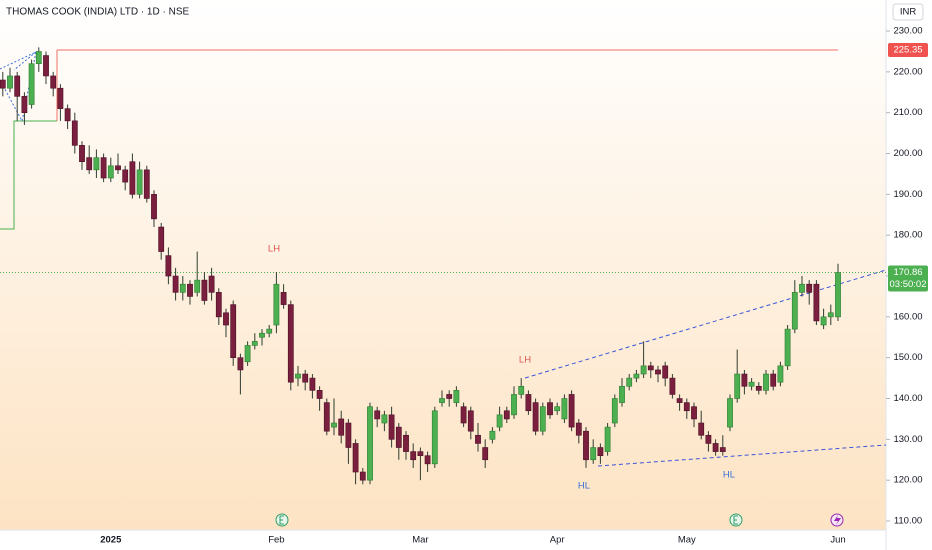 This screenshot has width=932, height=550. What do you see at coordinates (18, 87) in the screenshot?
I see `pattern-lines` at bounding box center [18, 87].